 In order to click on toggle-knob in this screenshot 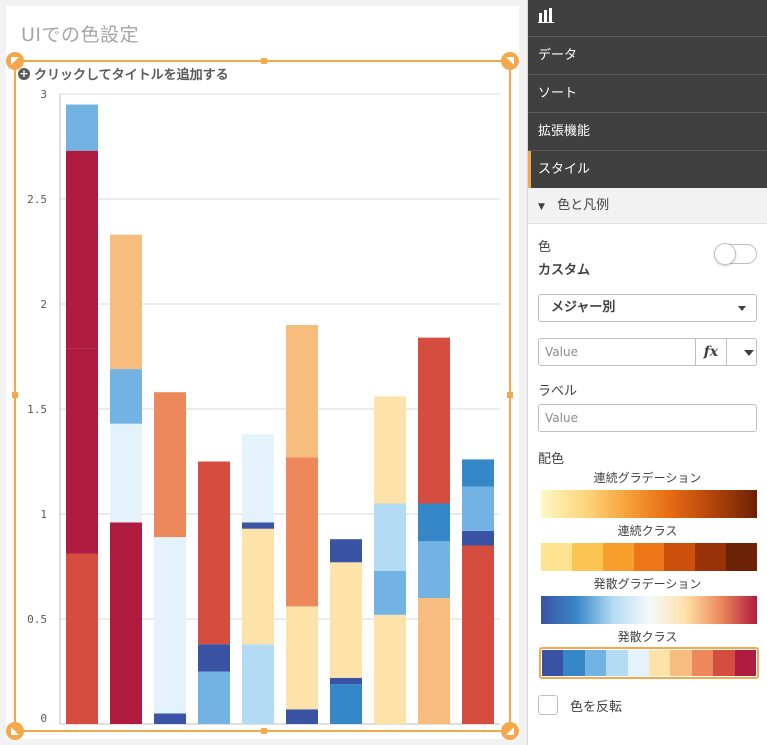, I will do `click(725, 254)`.